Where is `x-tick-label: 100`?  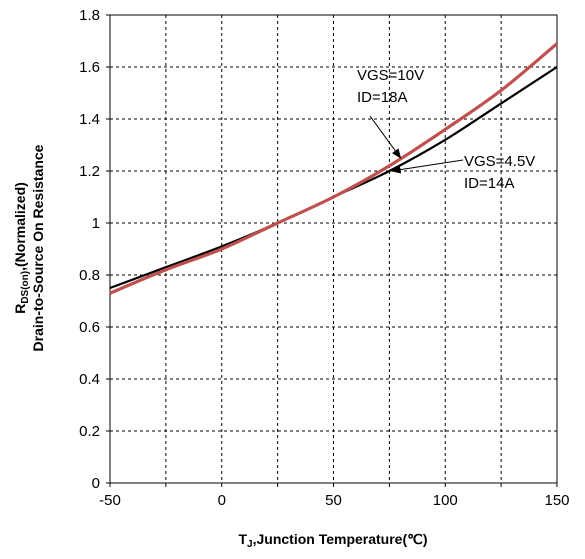 x-tick-label: 100 is located at coordinates (445, 500).